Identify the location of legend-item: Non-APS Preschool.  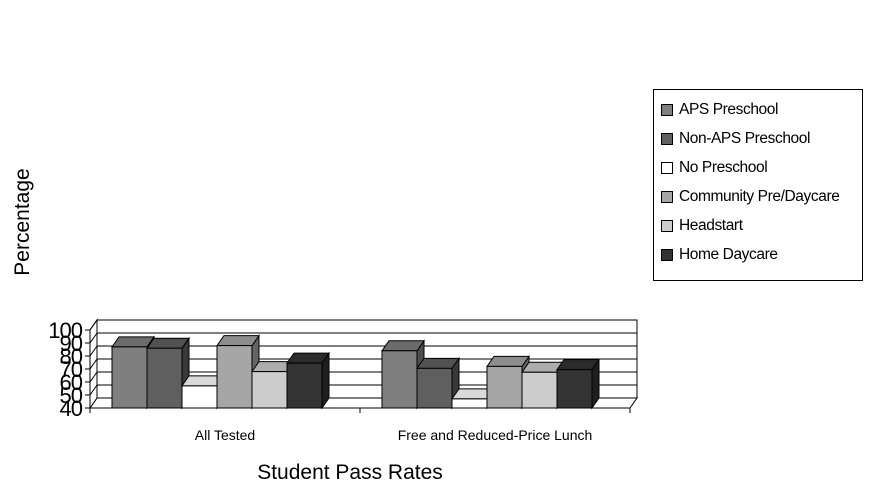
(758, 138).